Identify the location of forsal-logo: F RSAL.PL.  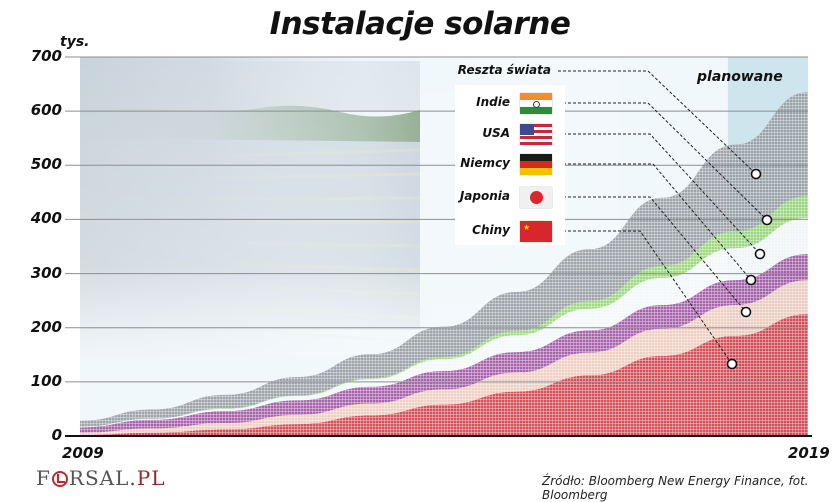
(100, 478).